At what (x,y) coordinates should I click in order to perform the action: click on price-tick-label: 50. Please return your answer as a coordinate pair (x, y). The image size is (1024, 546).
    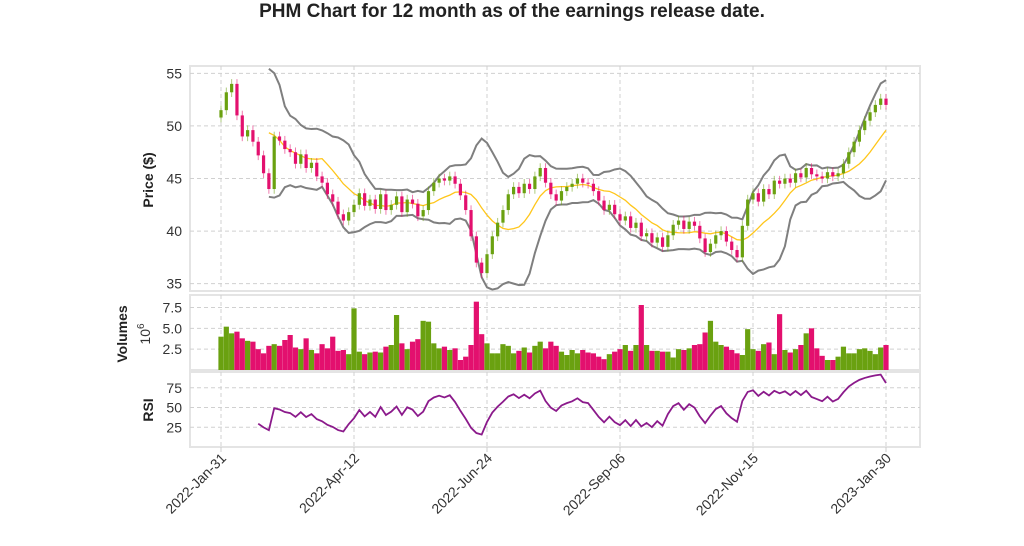
    Looking at the image, I should click on (174, 126).